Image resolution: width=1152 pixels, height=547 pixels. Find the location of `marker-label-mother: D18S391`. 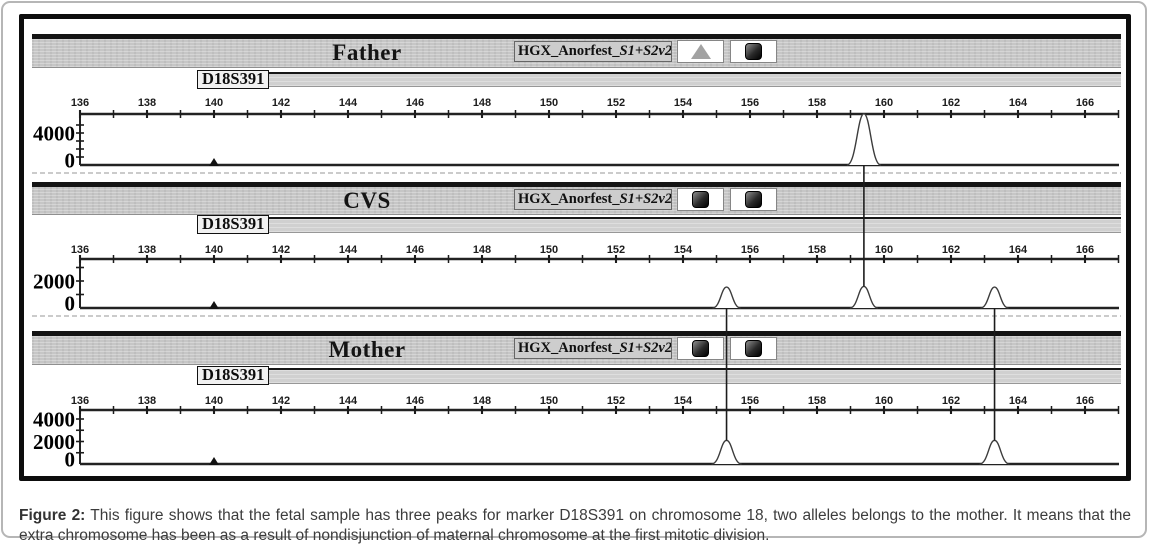

marker-label-mother: D18S391 is located at coordinates (233, 375).